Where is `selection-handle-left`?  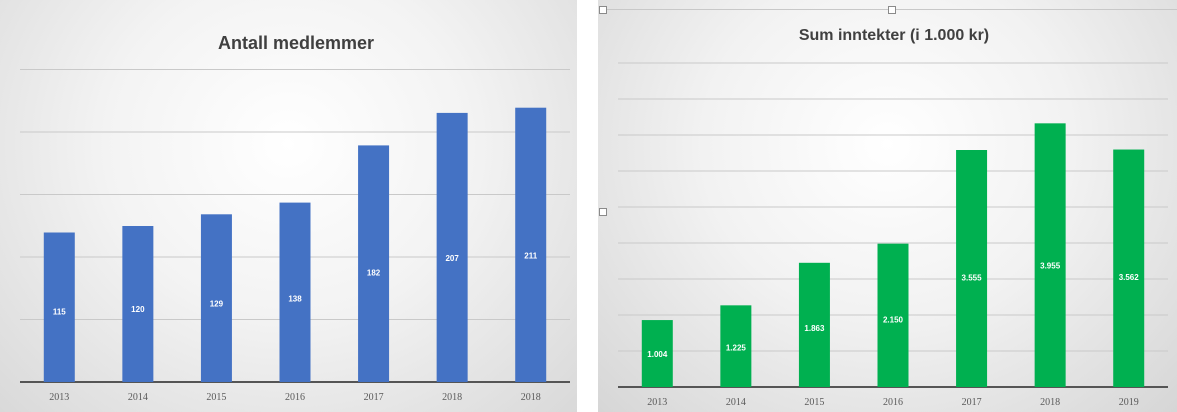
selection-handle-left is located at coordinates (603, 212).